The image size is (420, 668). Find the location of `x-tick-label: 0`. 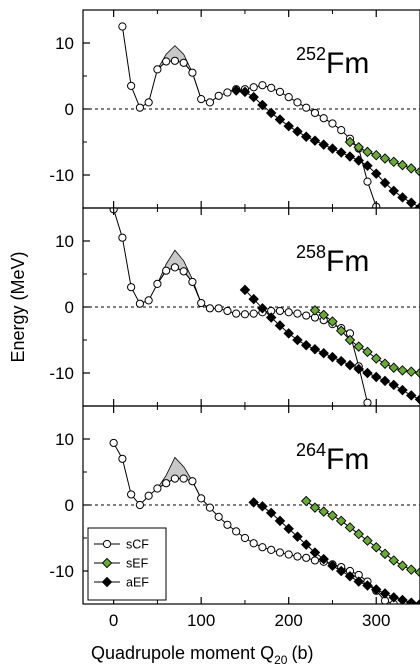

x-tick-label: 0 is located at coordinates (113, 620).